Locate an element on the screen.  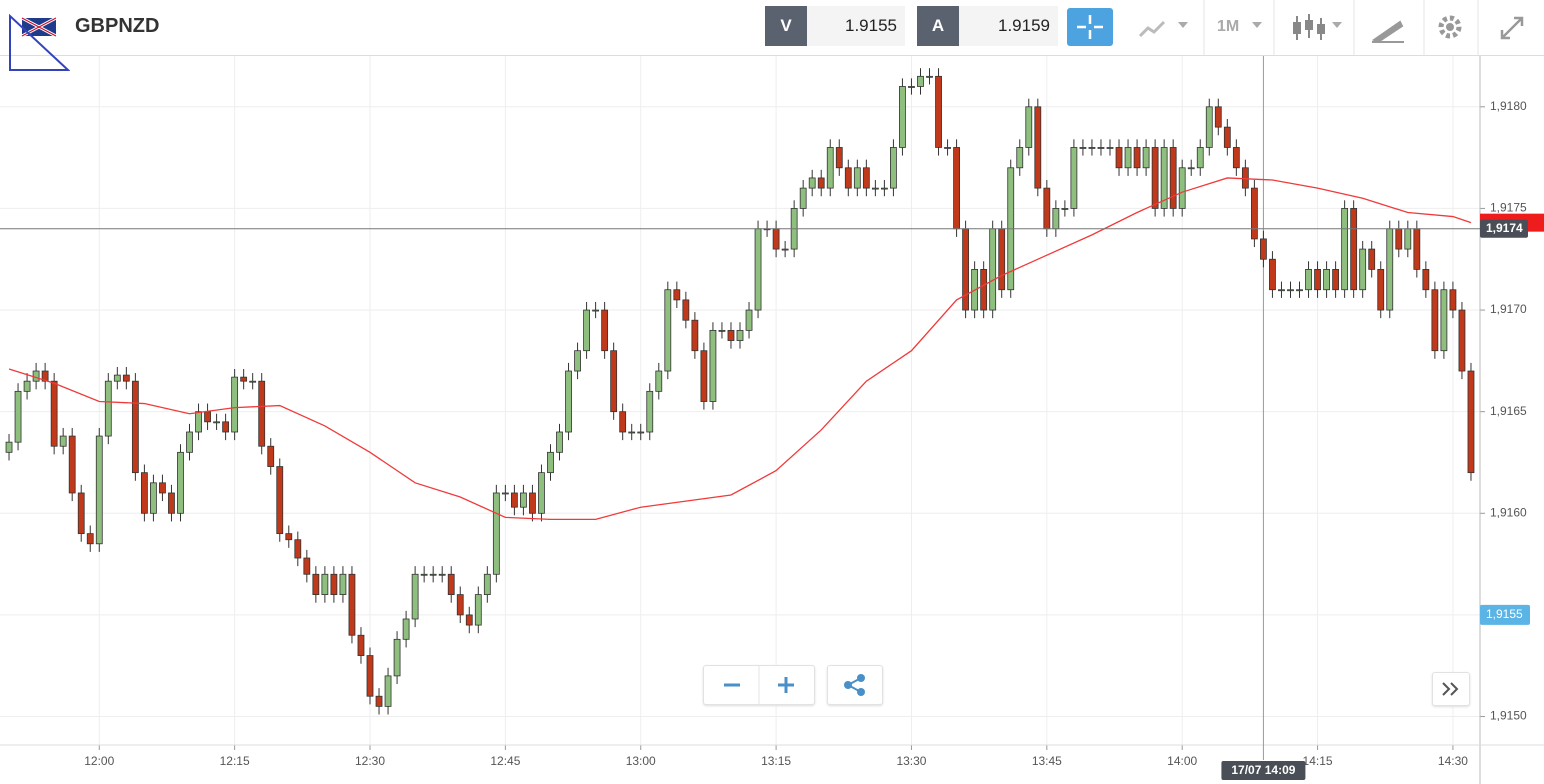
sell-label: V is located at coordinates (786, 26).